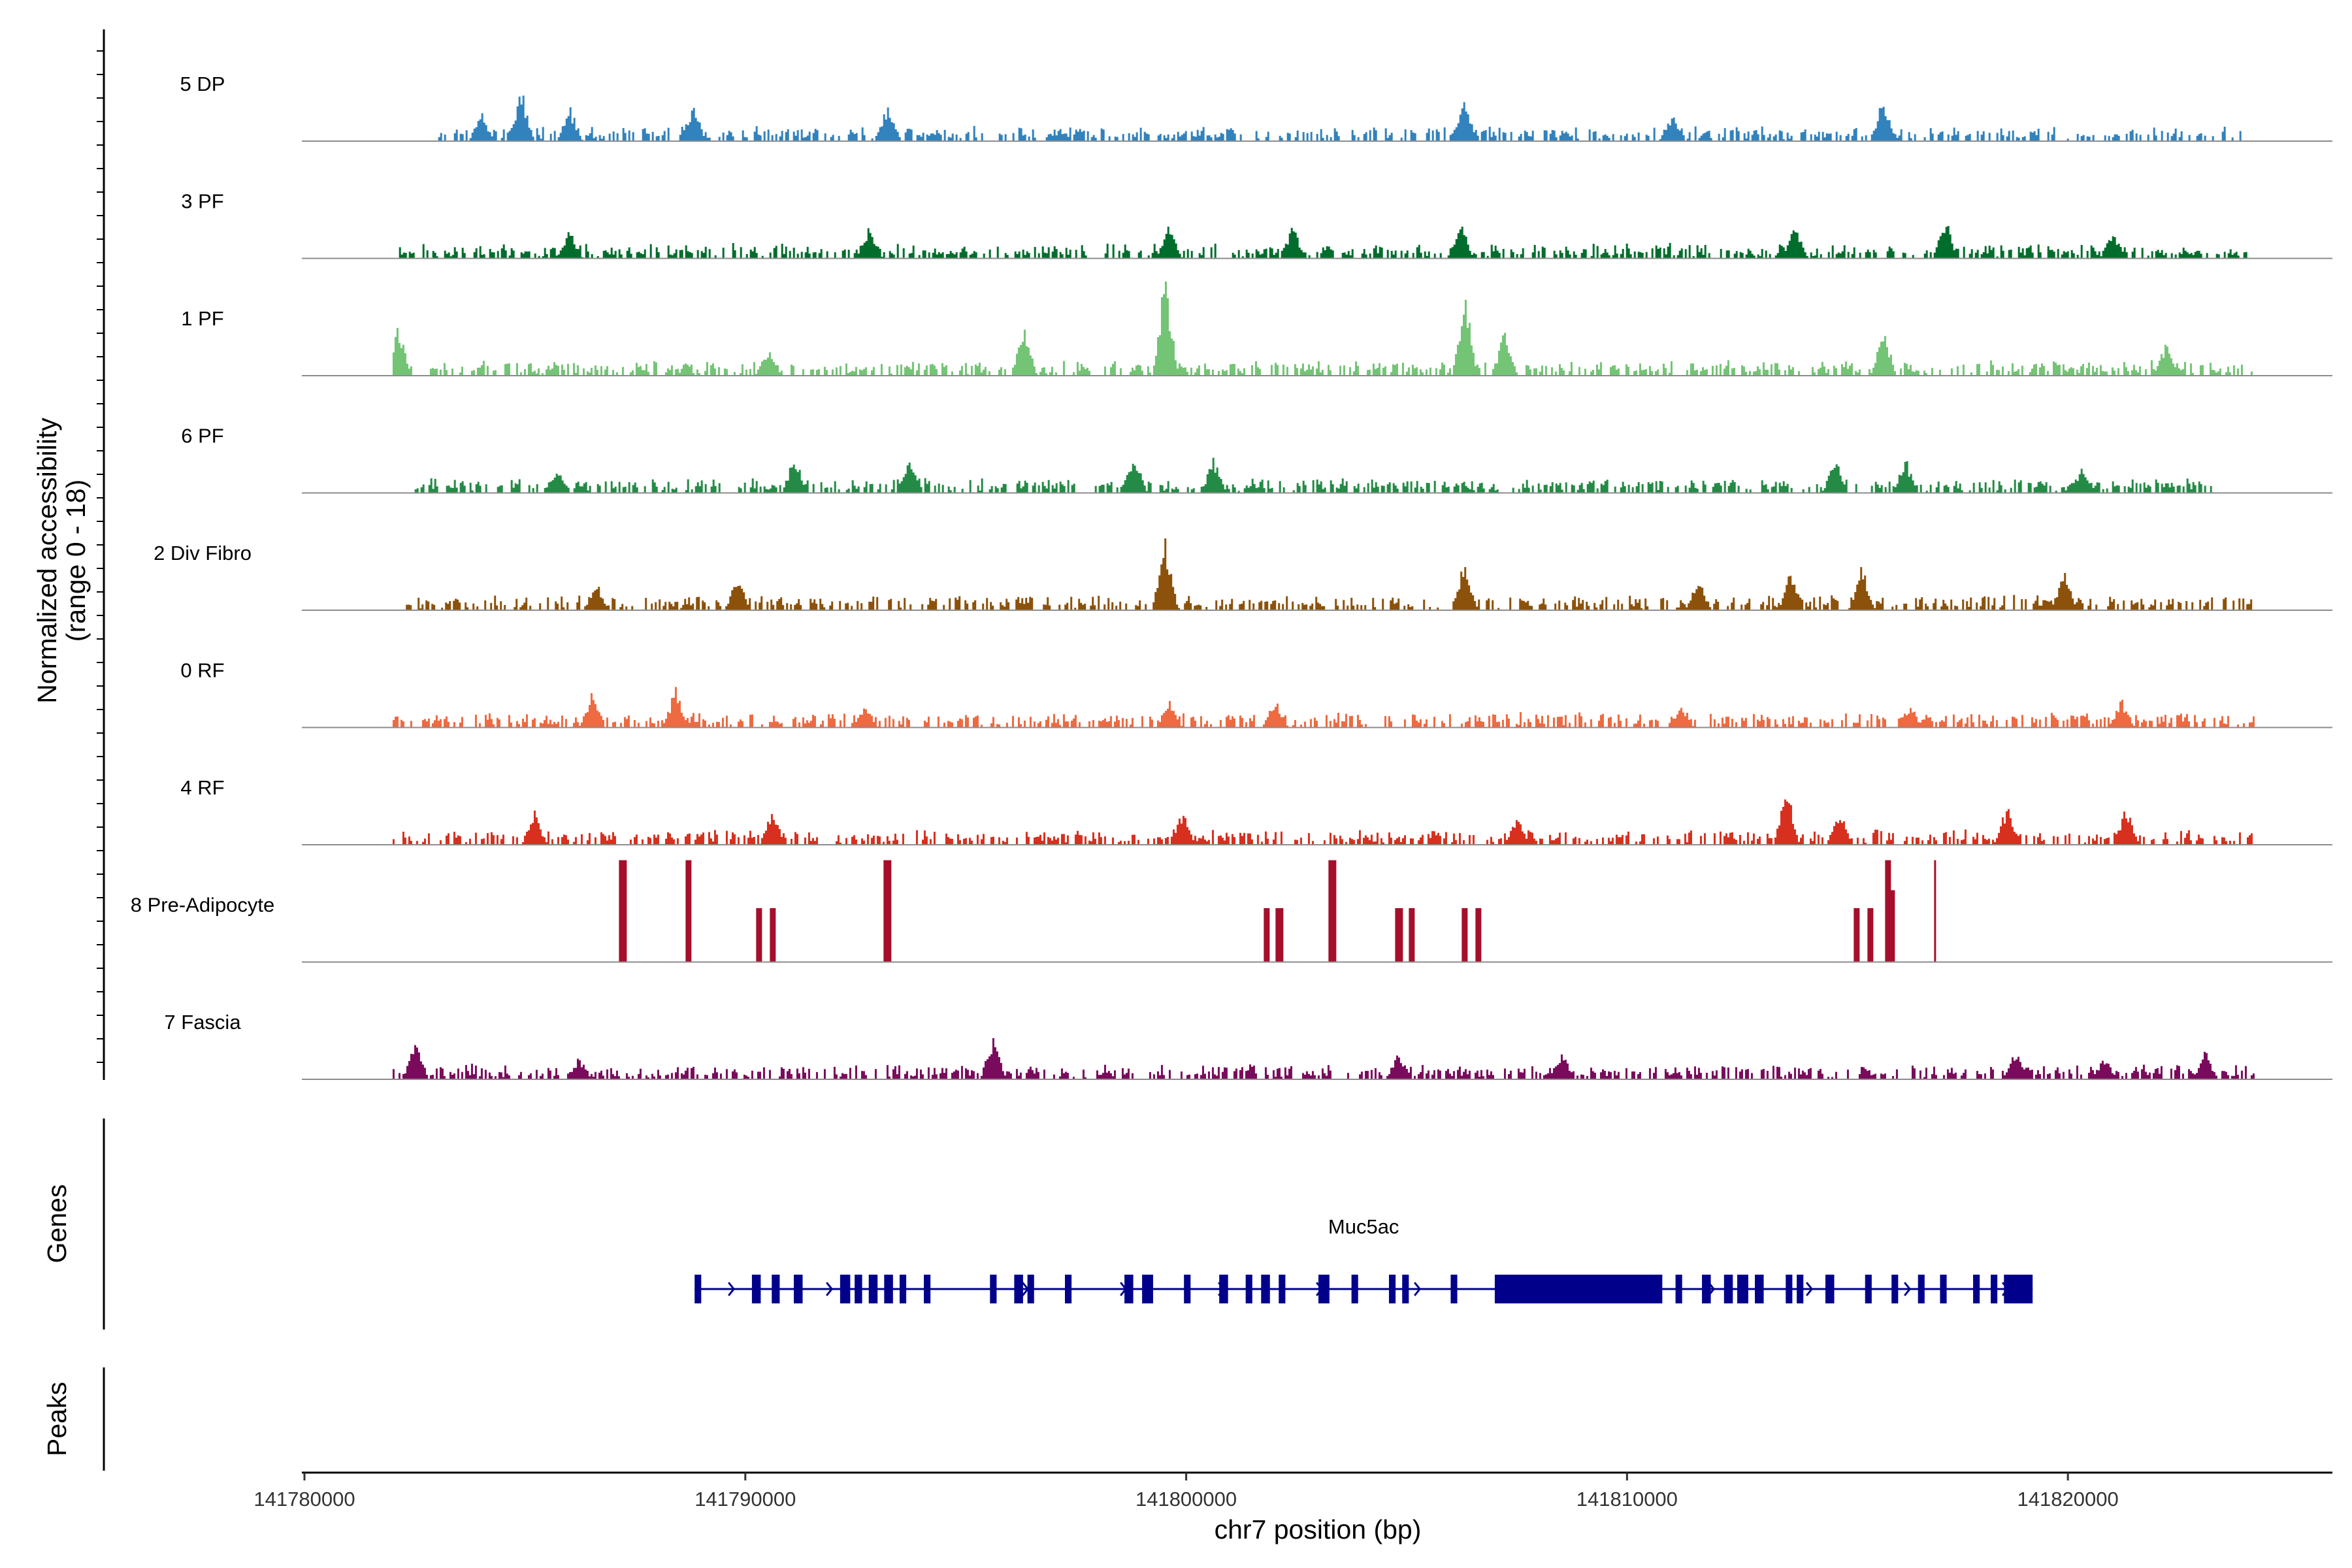  What do you see at coordinates (1256, 224) in the screenshot?
I see `track-3-pf: 3 PF` at bounding box center [1256, 224].